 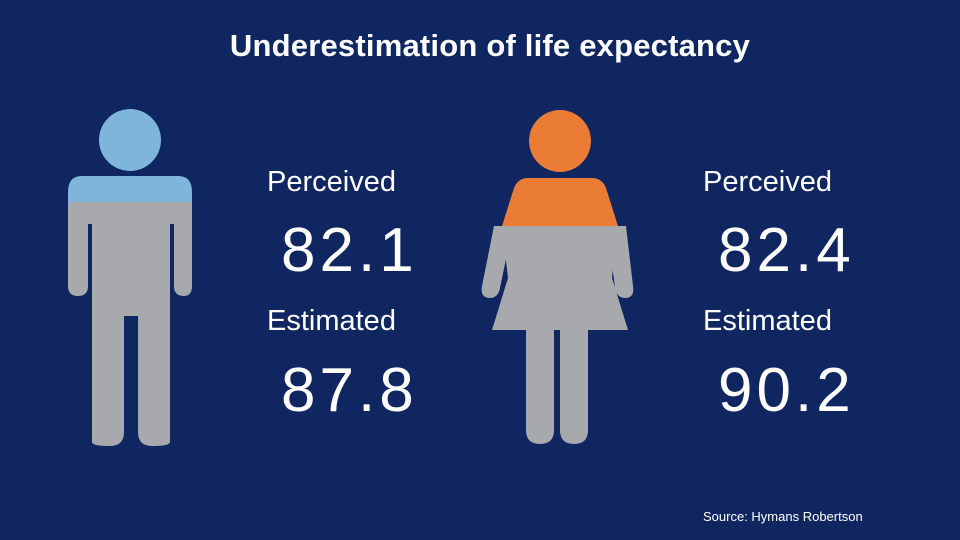 What do you see at coordinates (490, 45) in the screenshot?
I see `slide-title: Underestimation of life expectancy` at bounding box center [490, 45].